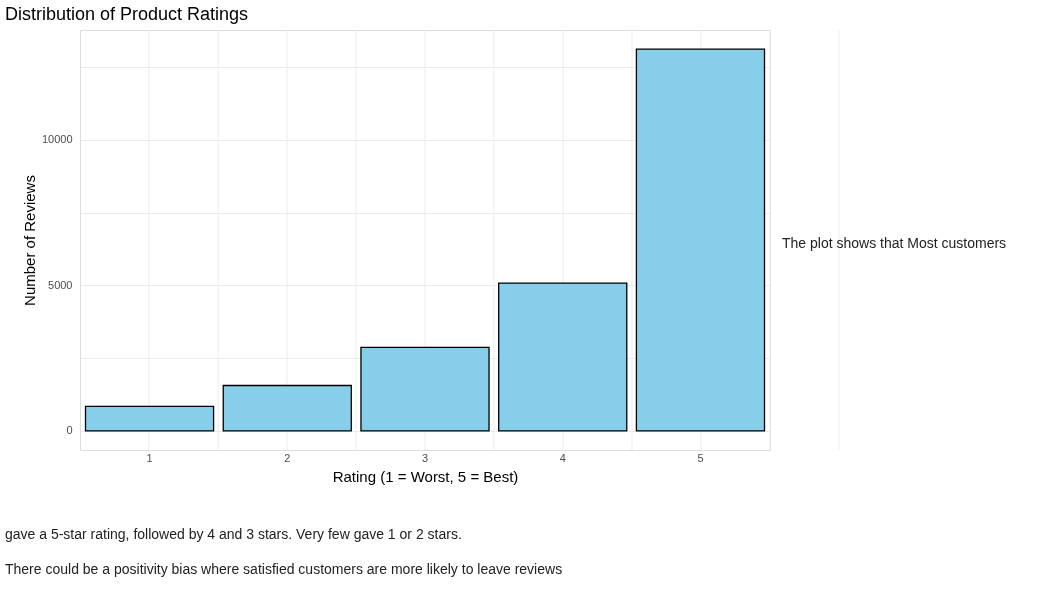 The height and width of the screenshot is (612, 1045). I want to click on x-tick-label: 2, so click(287, 457).